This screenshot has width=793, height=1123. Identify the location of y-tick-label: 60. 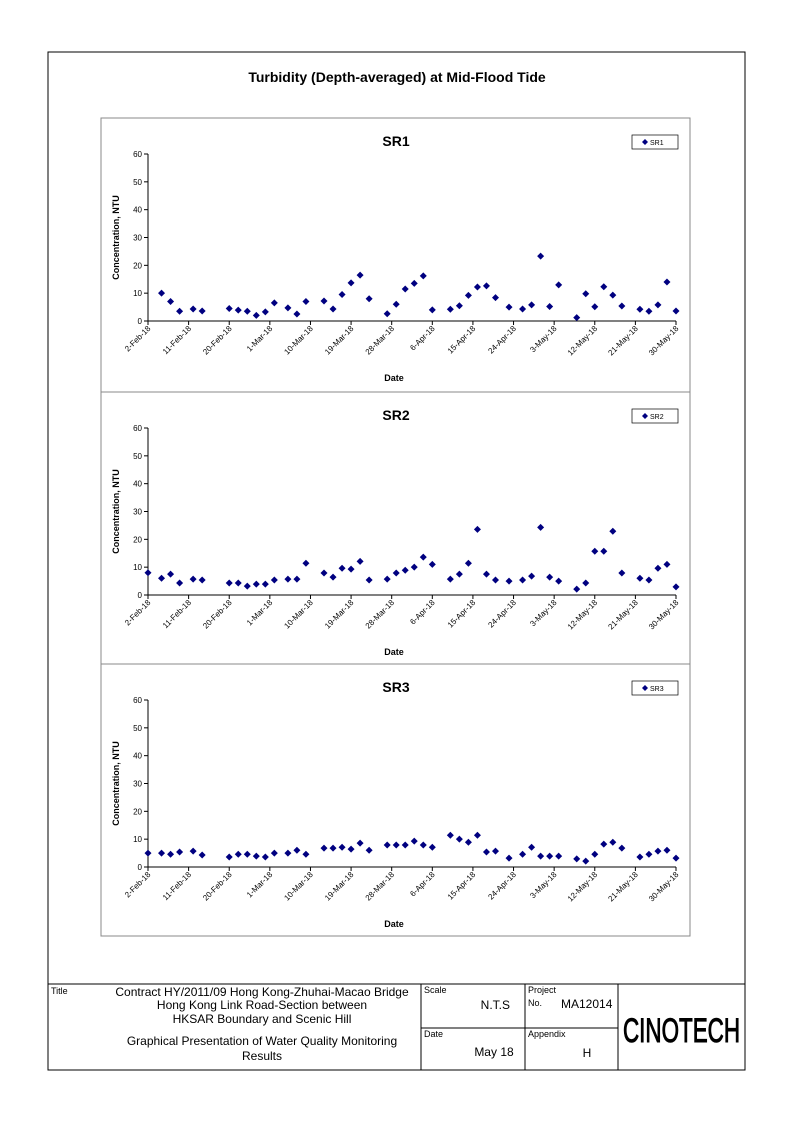
(137, 700).